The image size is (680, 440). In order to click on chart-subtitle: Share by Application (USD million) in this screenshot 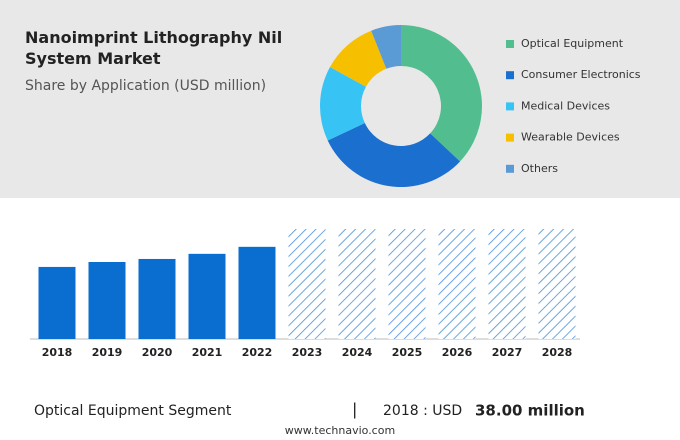, I will do `click(145, 86)`.